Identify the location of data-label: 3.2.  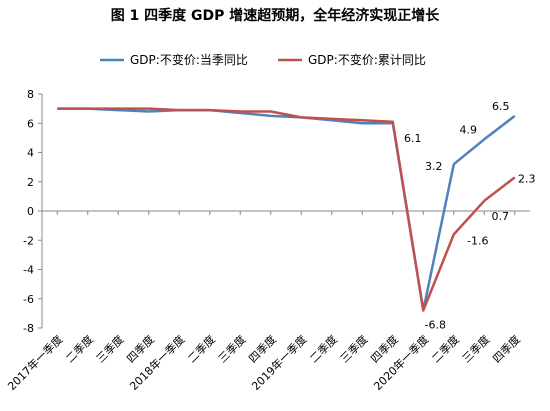
(434, 166).